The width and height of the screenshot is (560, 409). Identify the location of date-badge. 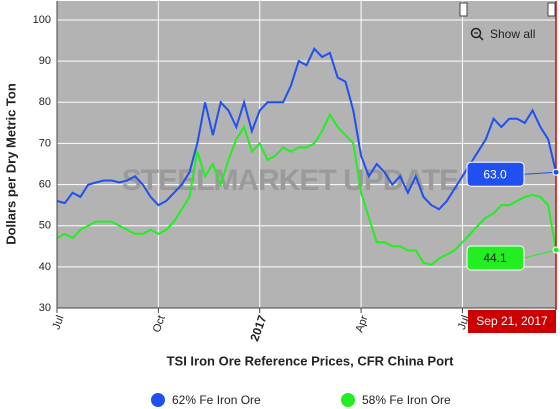
(512, 321).